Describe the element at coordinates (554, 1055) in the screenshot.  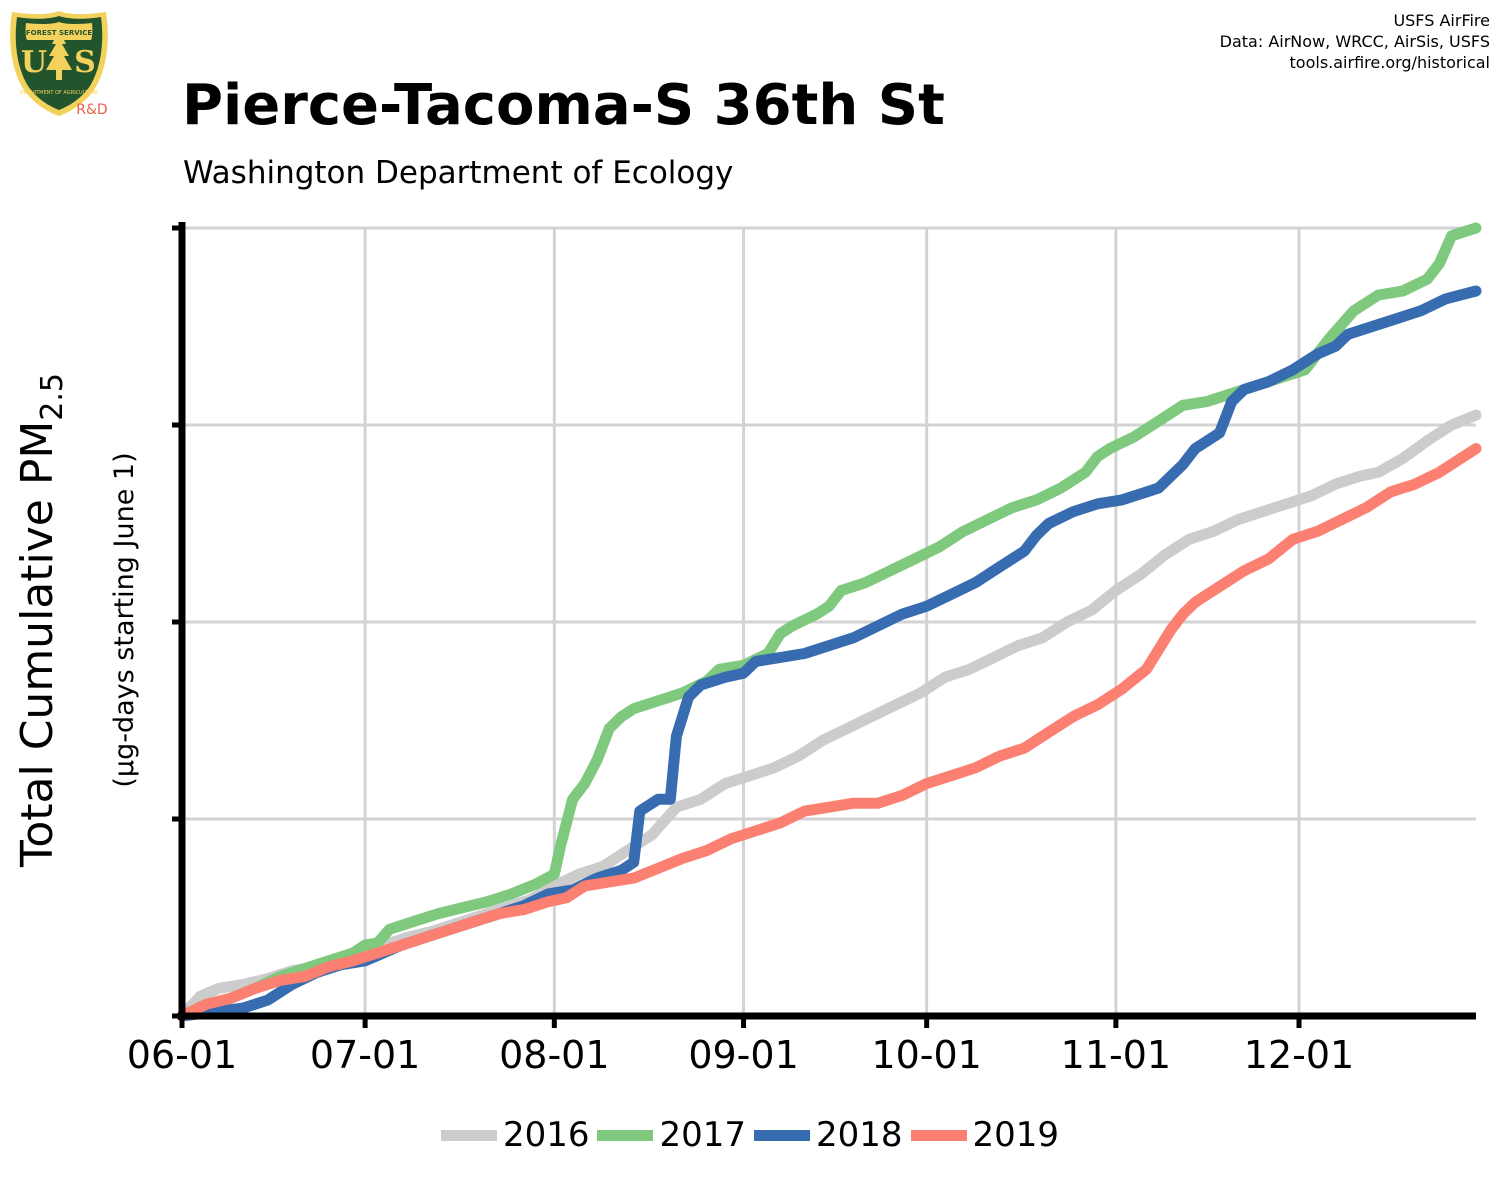
I see `x-tick-label: 08-01` at that location.